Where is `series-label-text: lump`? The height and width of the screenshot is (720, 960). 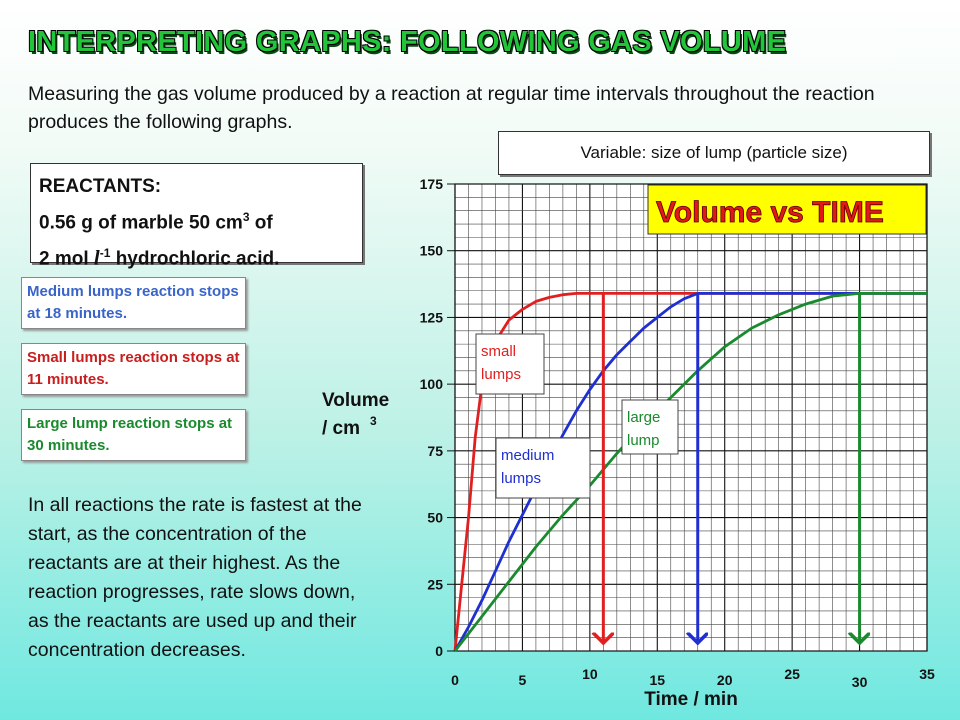
series-label-text: lump is located at coordinates (643, 440).